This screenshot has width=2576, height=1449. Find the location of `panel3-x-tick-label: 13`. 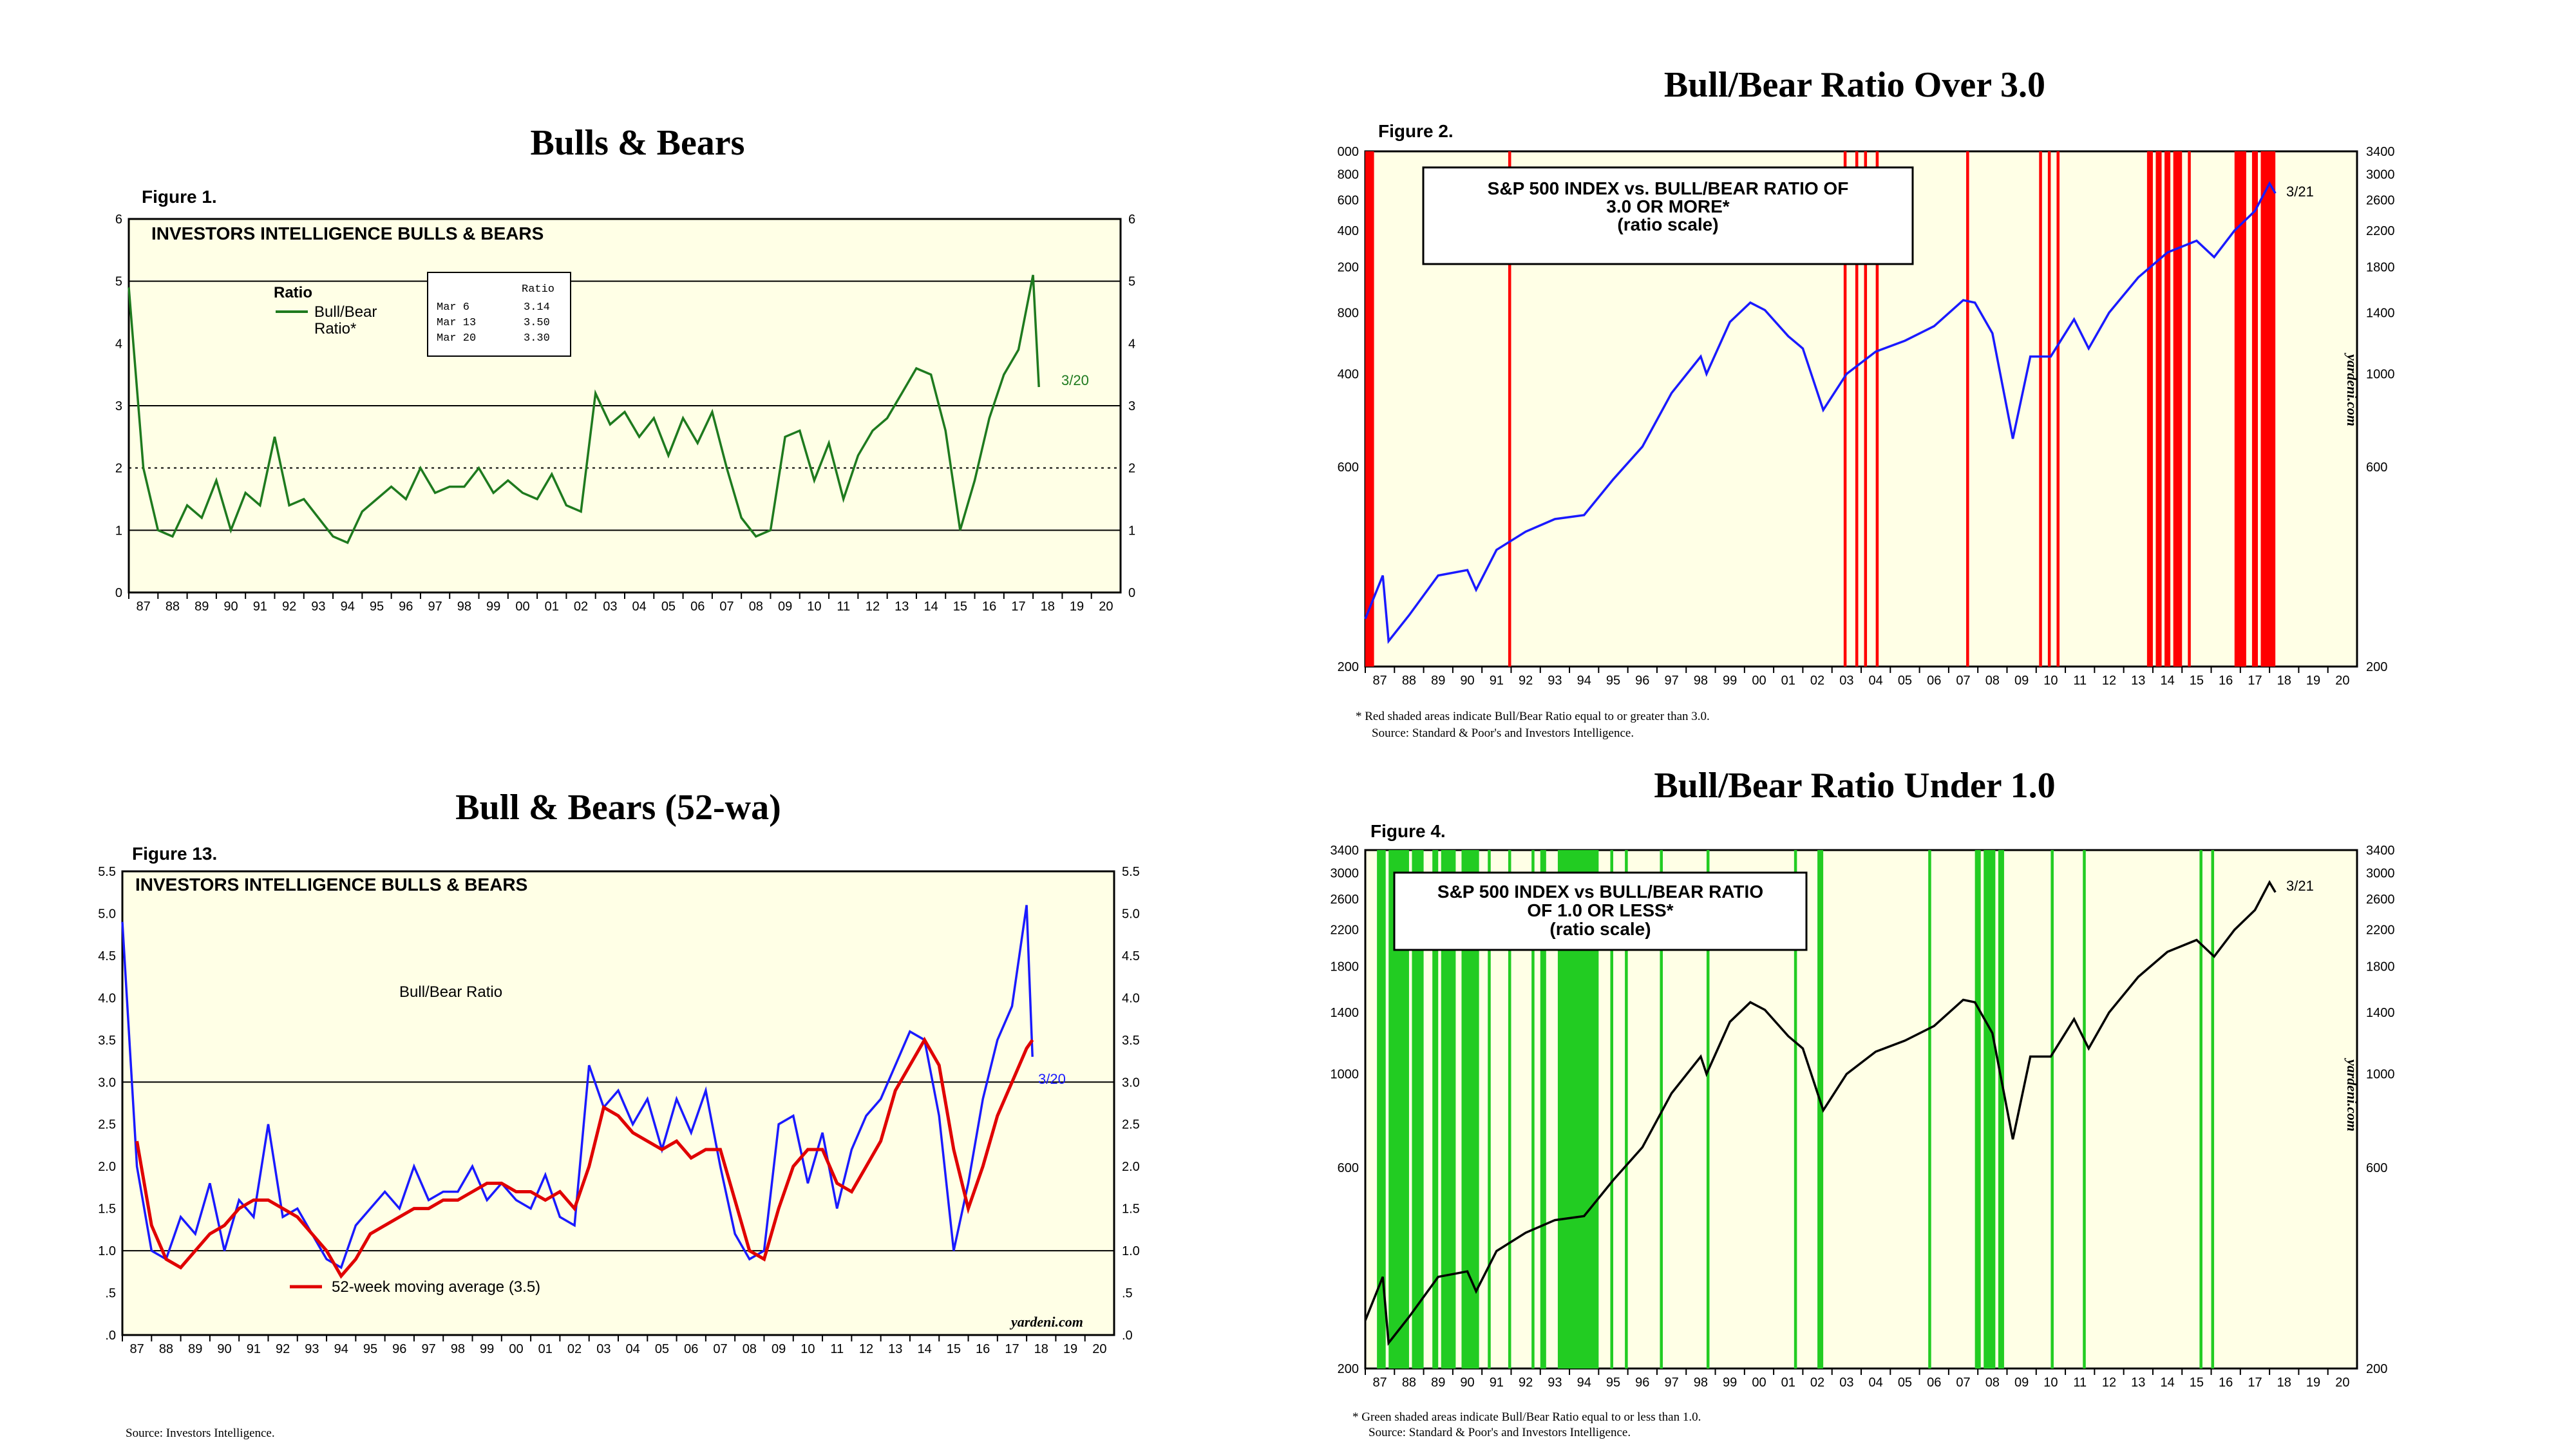

panel3-x-tick-label: 13 is located at coordinates (895, 1349).